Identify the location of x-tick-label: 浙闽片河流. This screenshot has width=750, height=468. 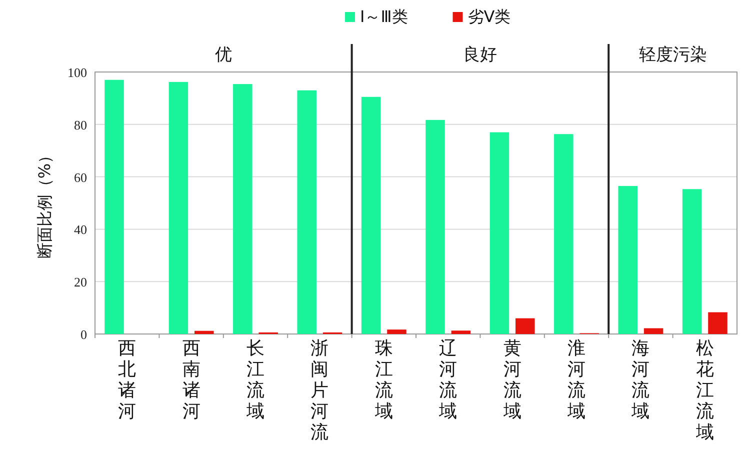
(319, 390).